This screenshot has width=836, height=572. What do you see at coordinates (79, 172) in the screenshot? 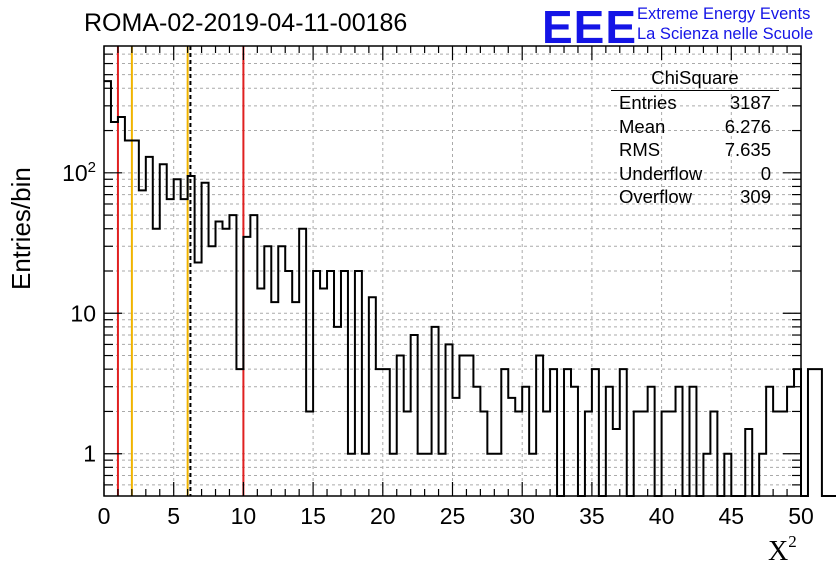
I see `y-tick-label: 102` at bounding box center [79, 172].